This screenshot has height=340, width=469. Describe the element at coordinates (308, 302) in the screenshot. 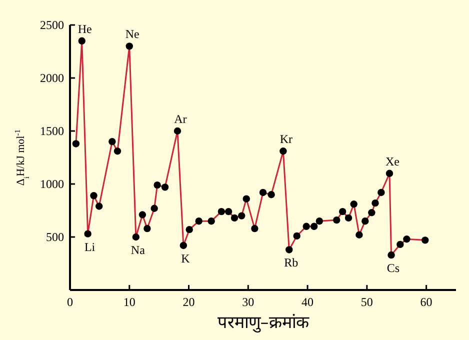

I see `x-tick-label: 40` at that location.